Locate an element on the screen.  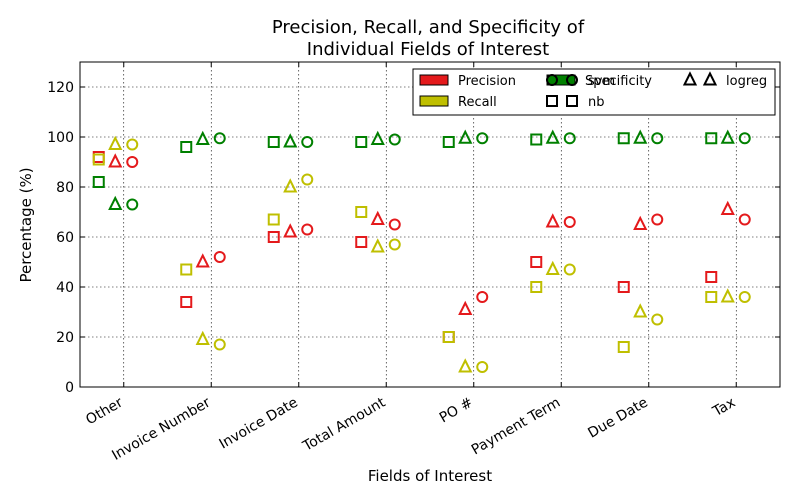
point-logreg-recall-invoice-number is located at coordinates (202, 337).